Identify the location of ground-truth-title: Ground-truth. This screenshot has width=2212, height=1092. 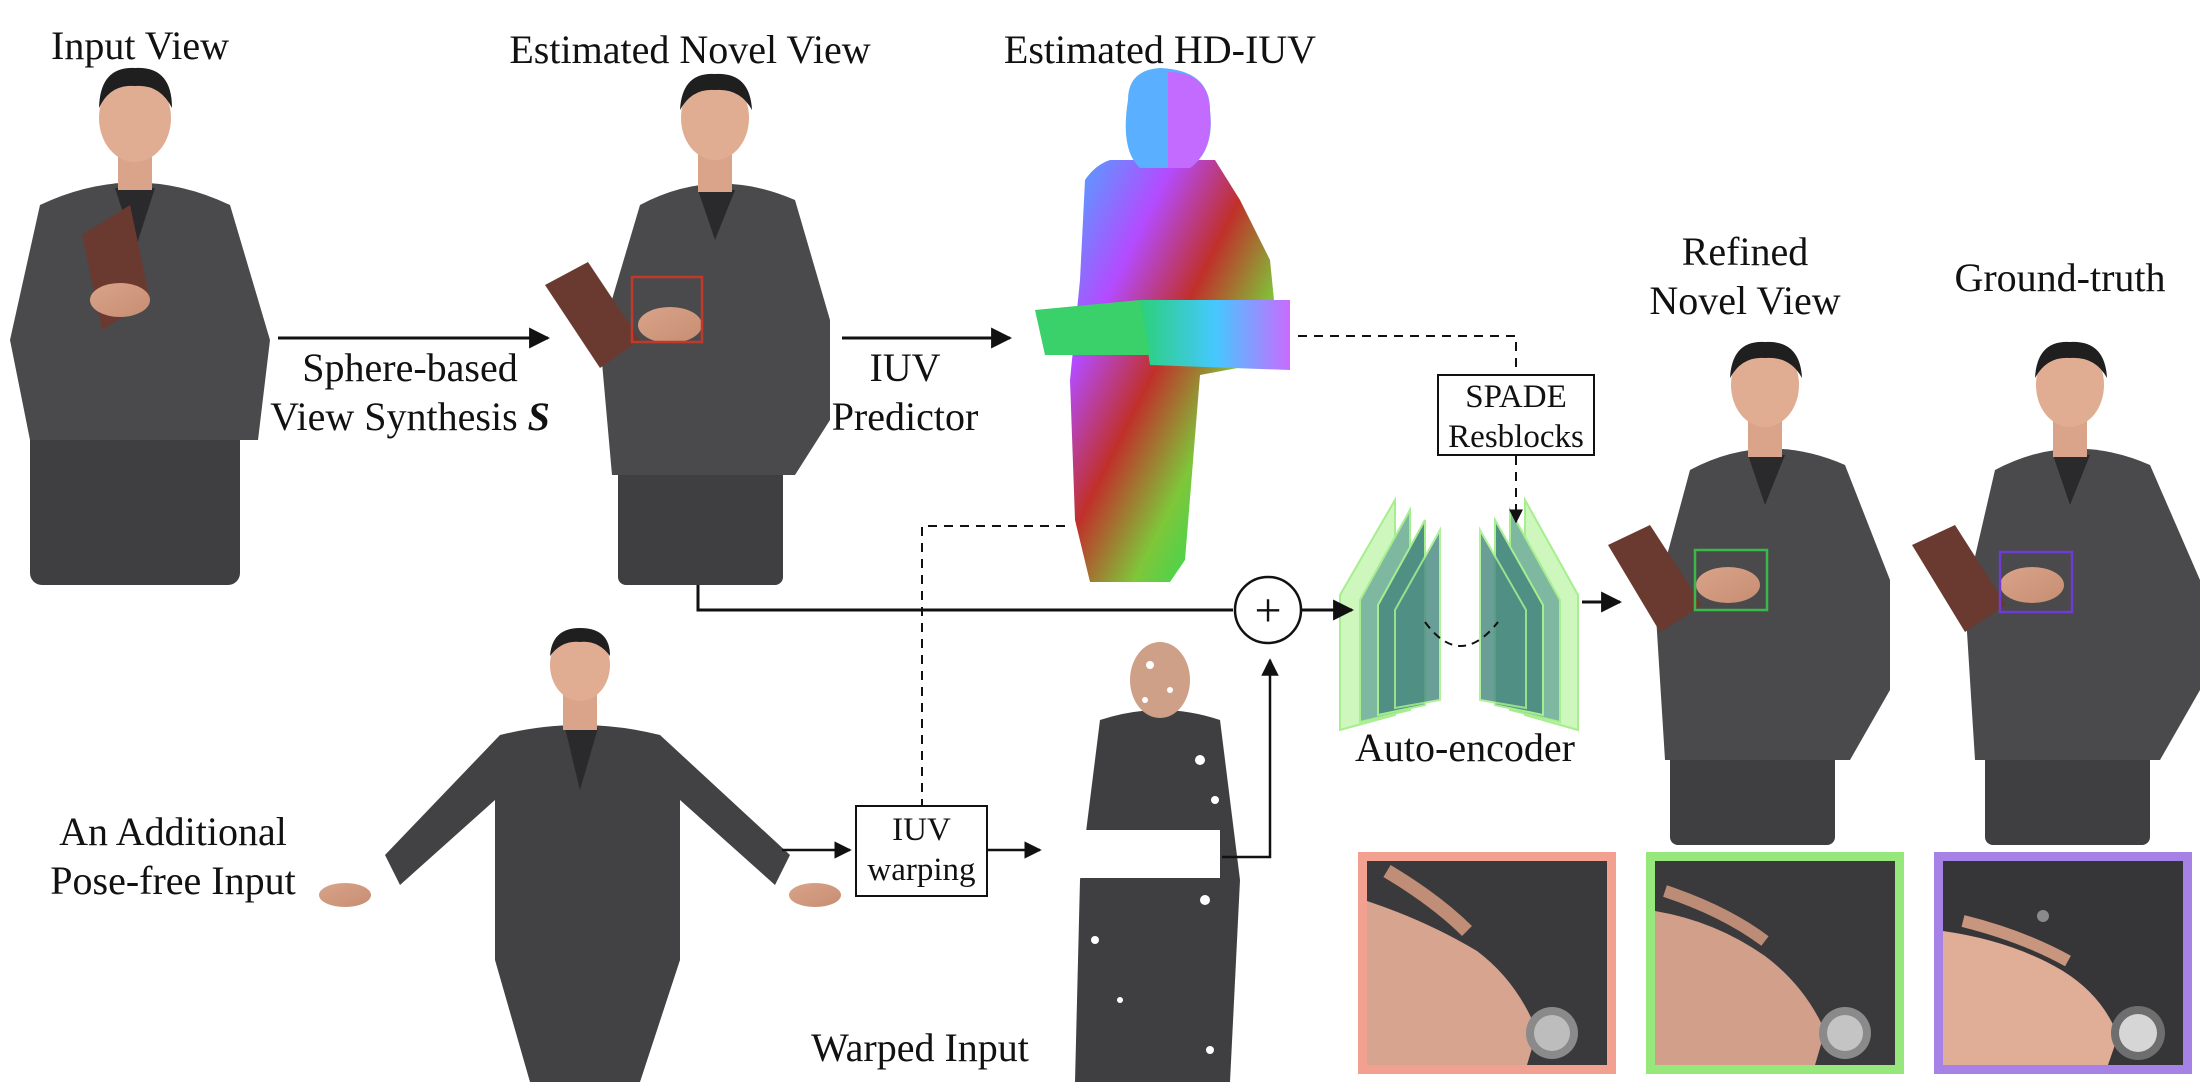
(2060, 278).